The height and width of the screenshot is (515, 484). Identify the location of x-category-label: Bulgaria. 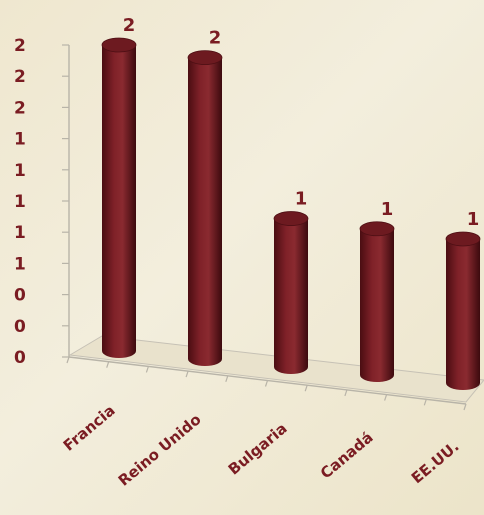
(258, 448).